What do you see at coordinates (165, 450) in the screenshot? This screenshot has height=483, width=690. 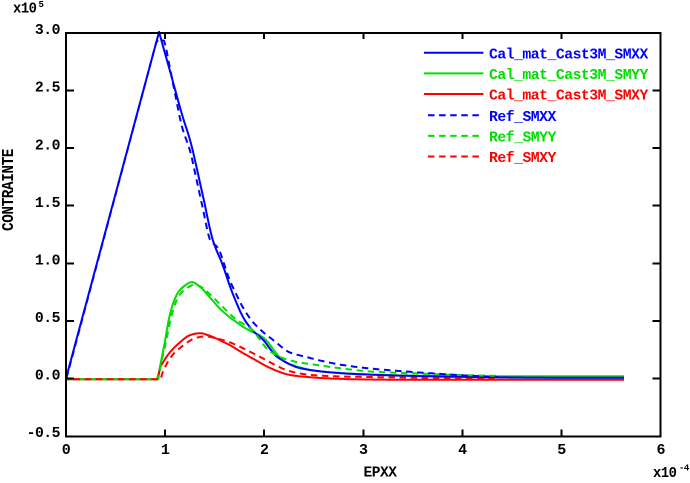 I see `svg-text: 1` at bounding box center [165, 450].